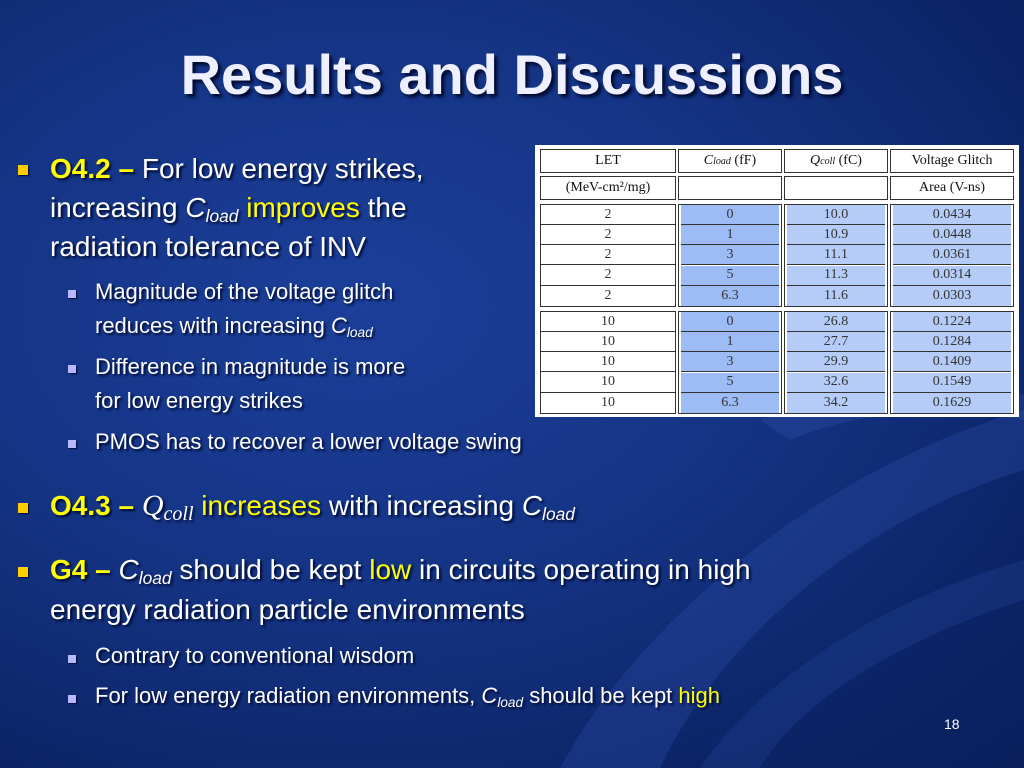 This screenshot has width=1024, height=768. I want to click on o42-line-3: radiation tolerance of INV, so click(208, 246).